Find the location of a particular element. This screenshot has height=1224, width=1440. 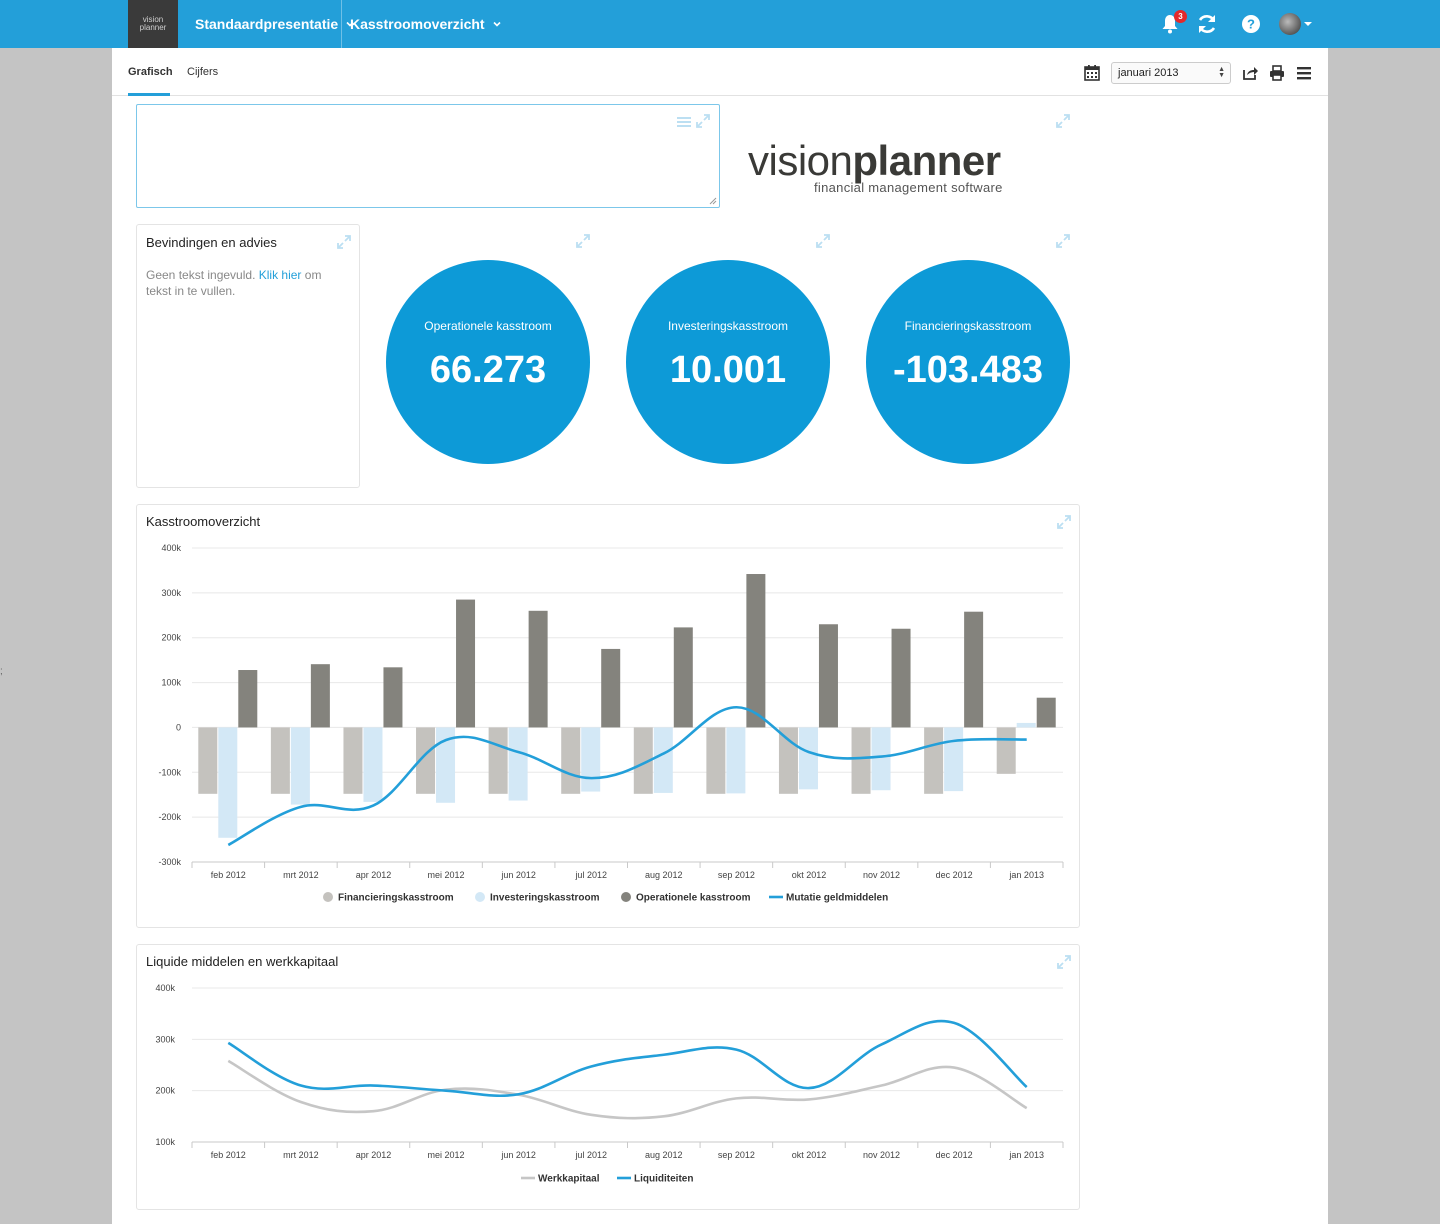

user-avatar is located at coordinates (1290, 24).